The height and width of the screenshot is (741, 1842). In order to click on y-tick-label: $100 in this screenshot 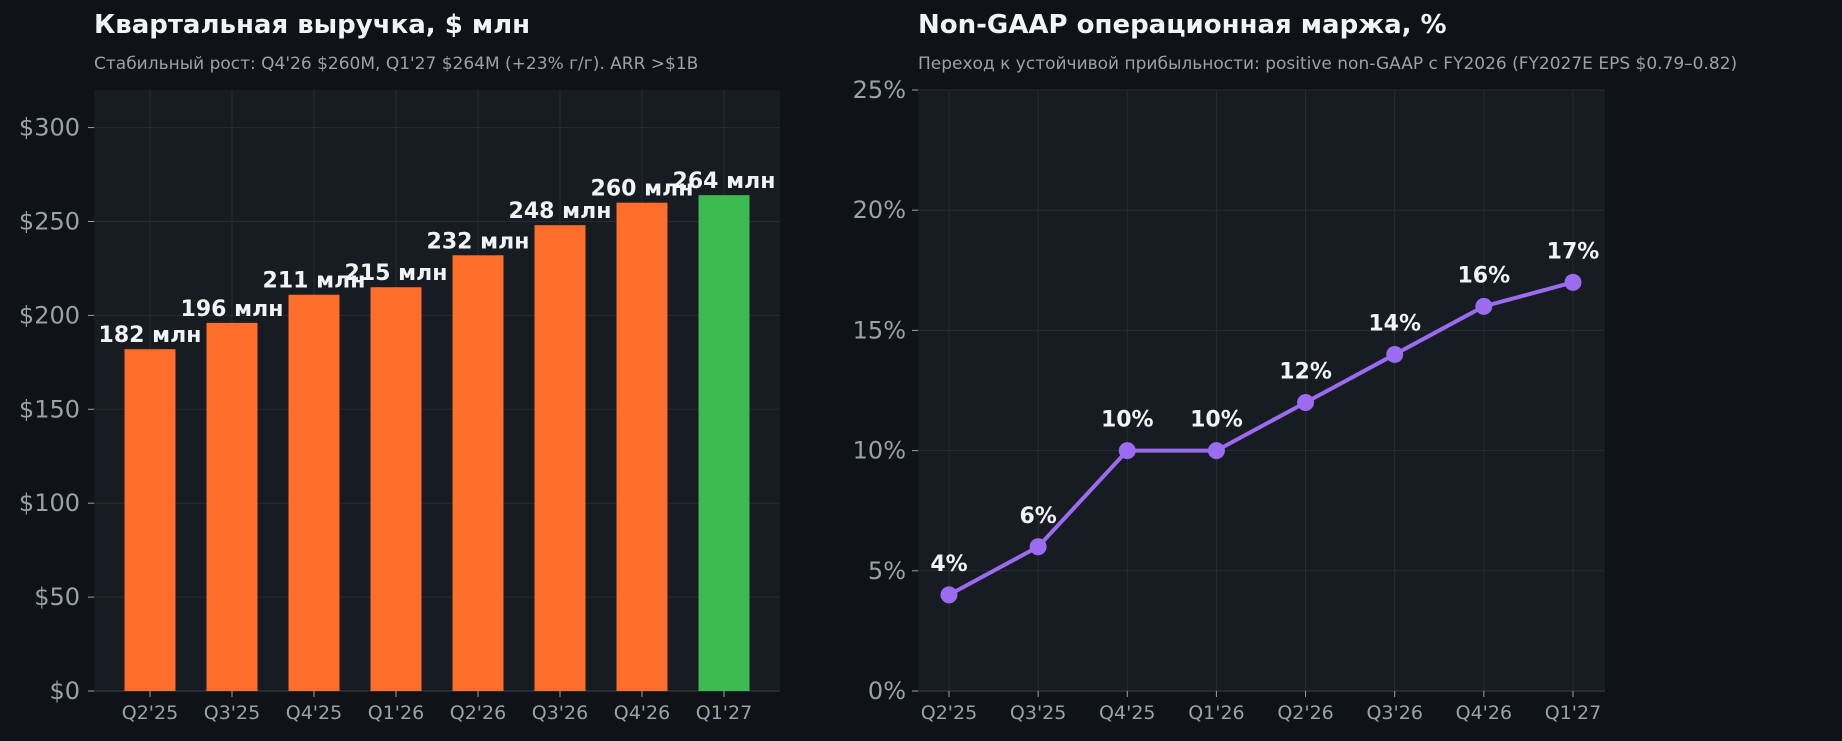, I will do `click(49, 503)`.